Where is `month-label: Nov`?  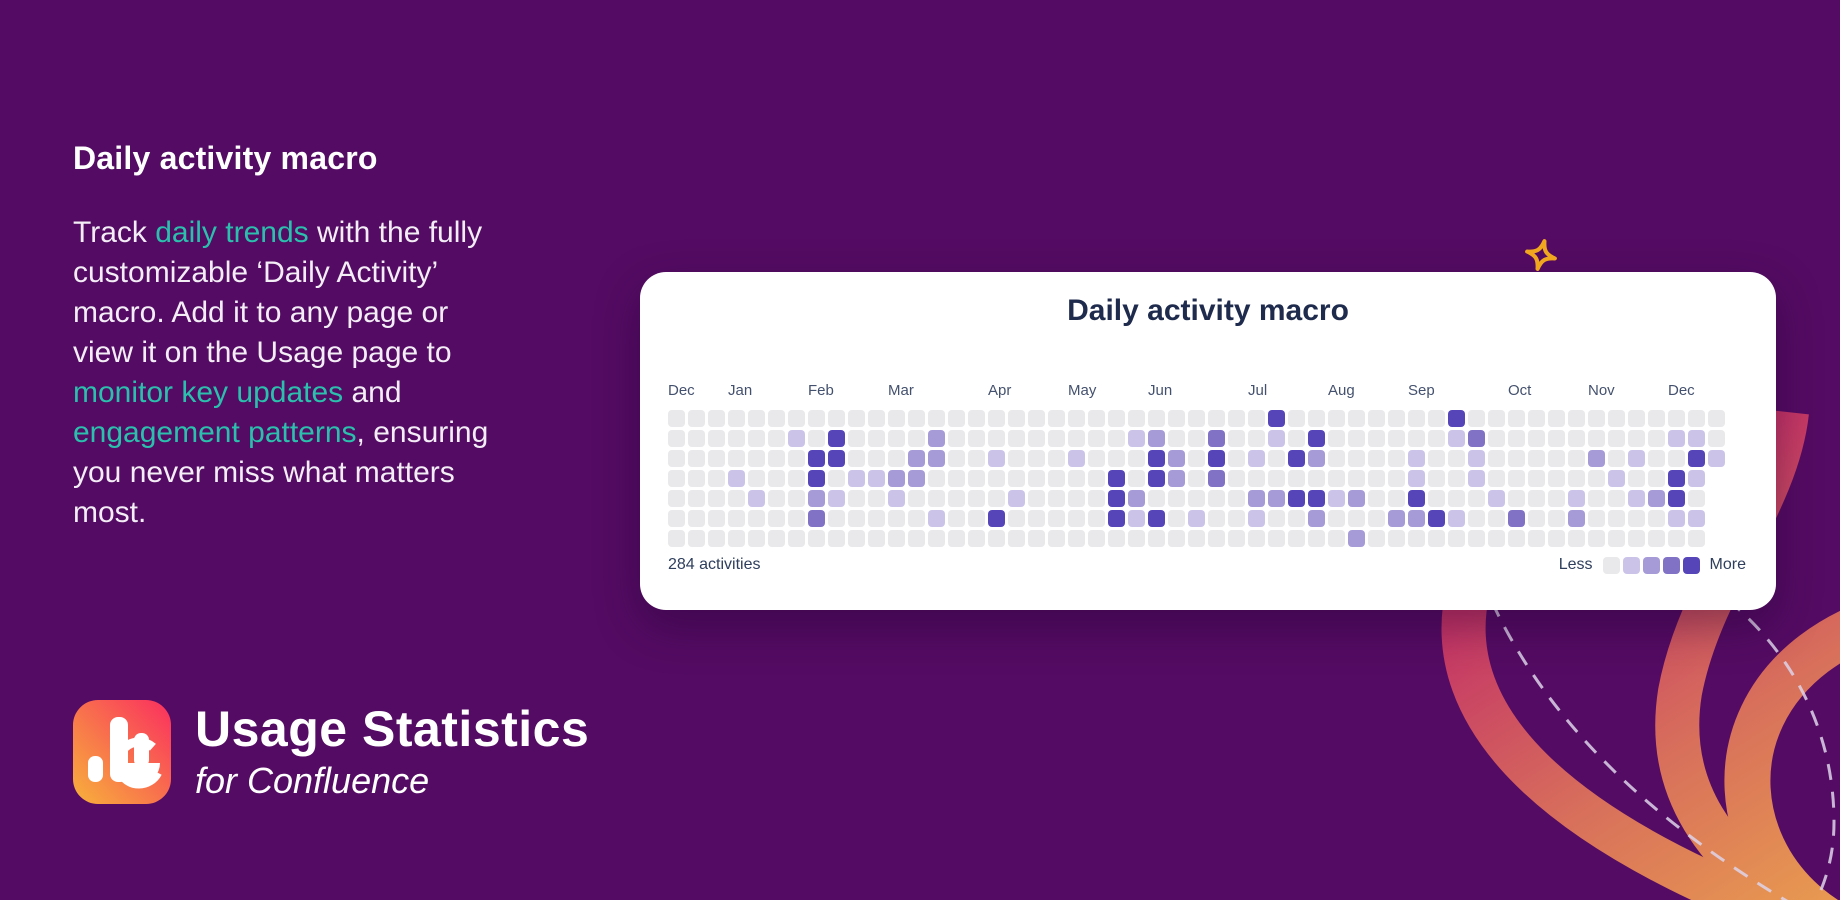
month-label: Nov is located at coordinates (1601, 390).